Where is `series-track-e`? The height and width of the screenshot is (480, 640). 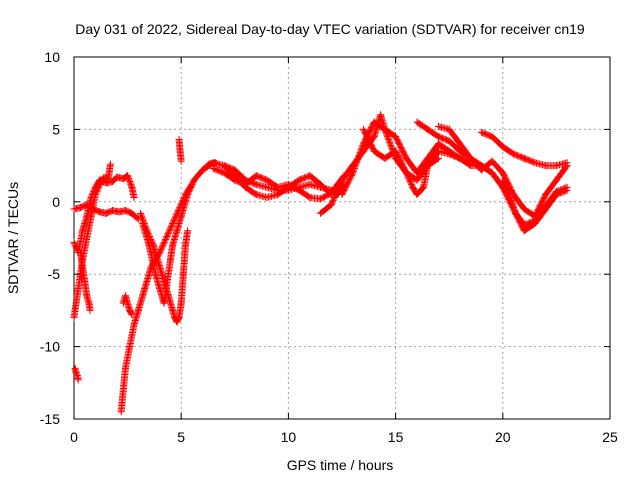 series-track-e is located at coordinates (76, 374).